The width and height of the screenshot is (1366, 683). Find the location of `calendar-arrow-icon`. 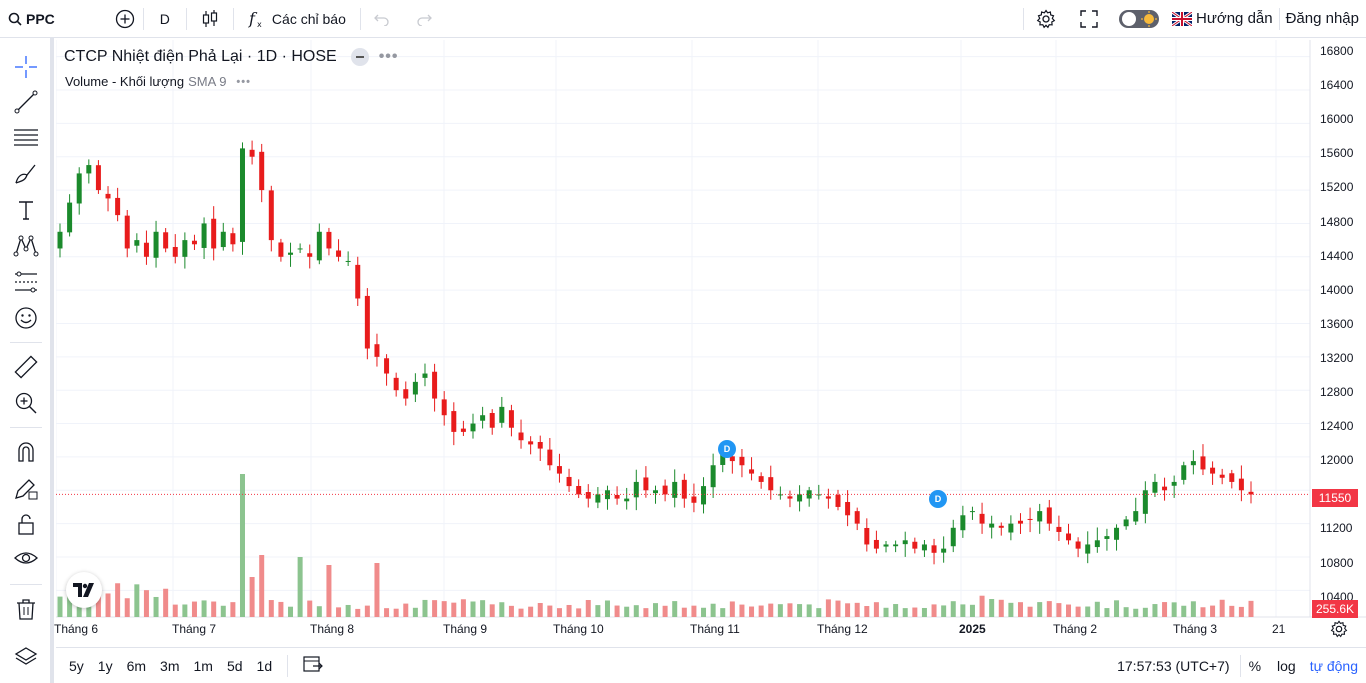

calendar-arrow-icon is located at coordinates (313, 664).